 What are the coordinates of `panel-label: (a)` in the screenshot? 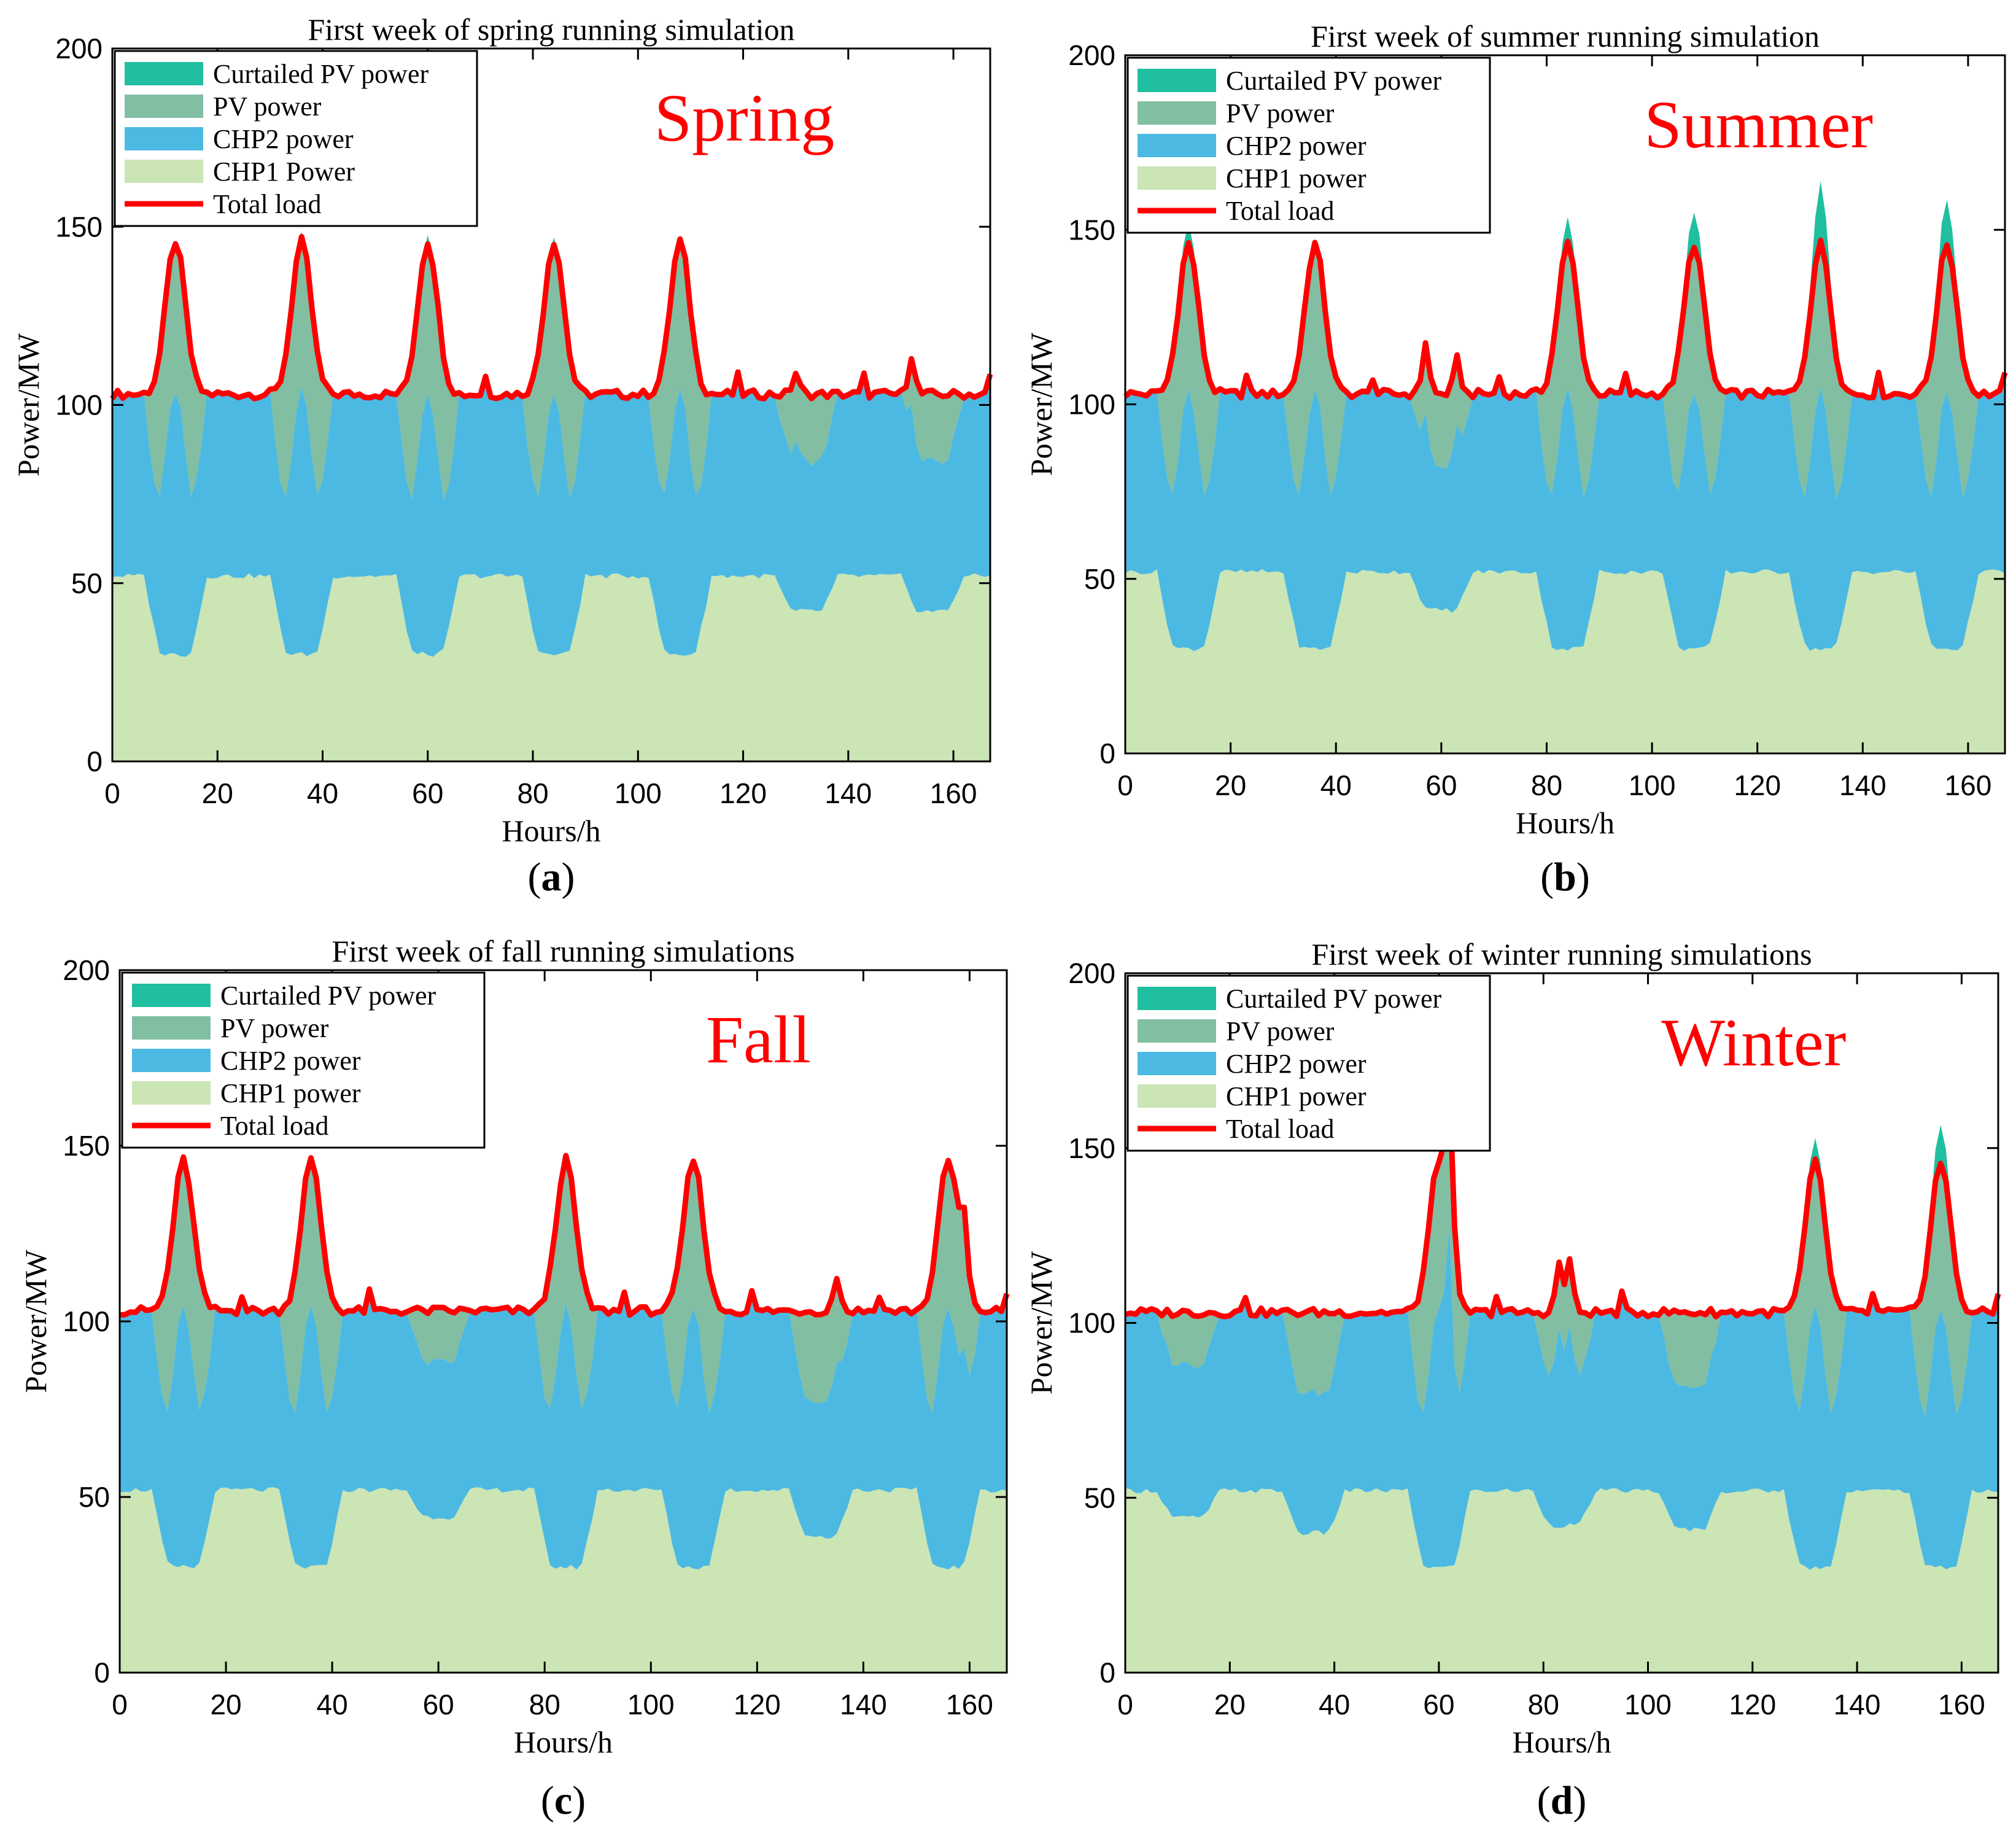 It's located at (551, 878).